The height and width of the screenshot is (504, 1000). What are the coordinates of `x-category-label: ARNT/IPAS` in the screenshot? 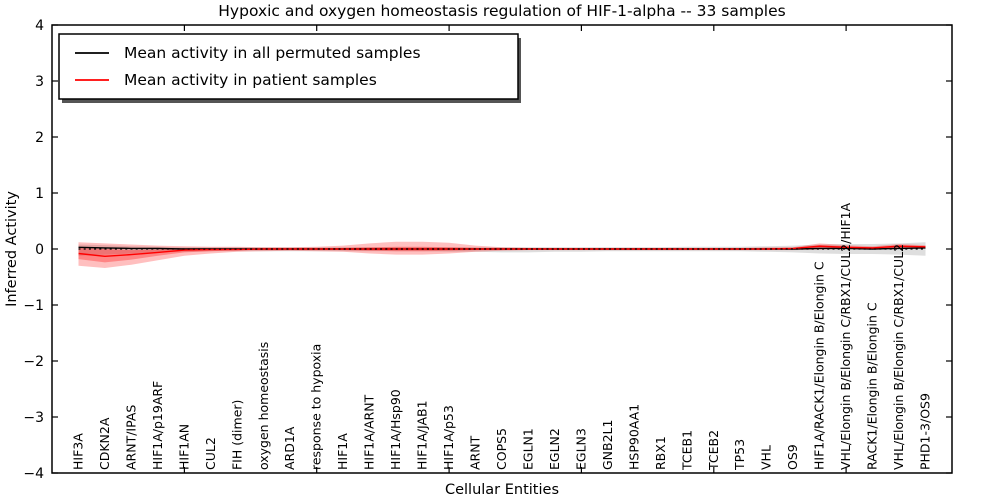 It's located at (130, 437).